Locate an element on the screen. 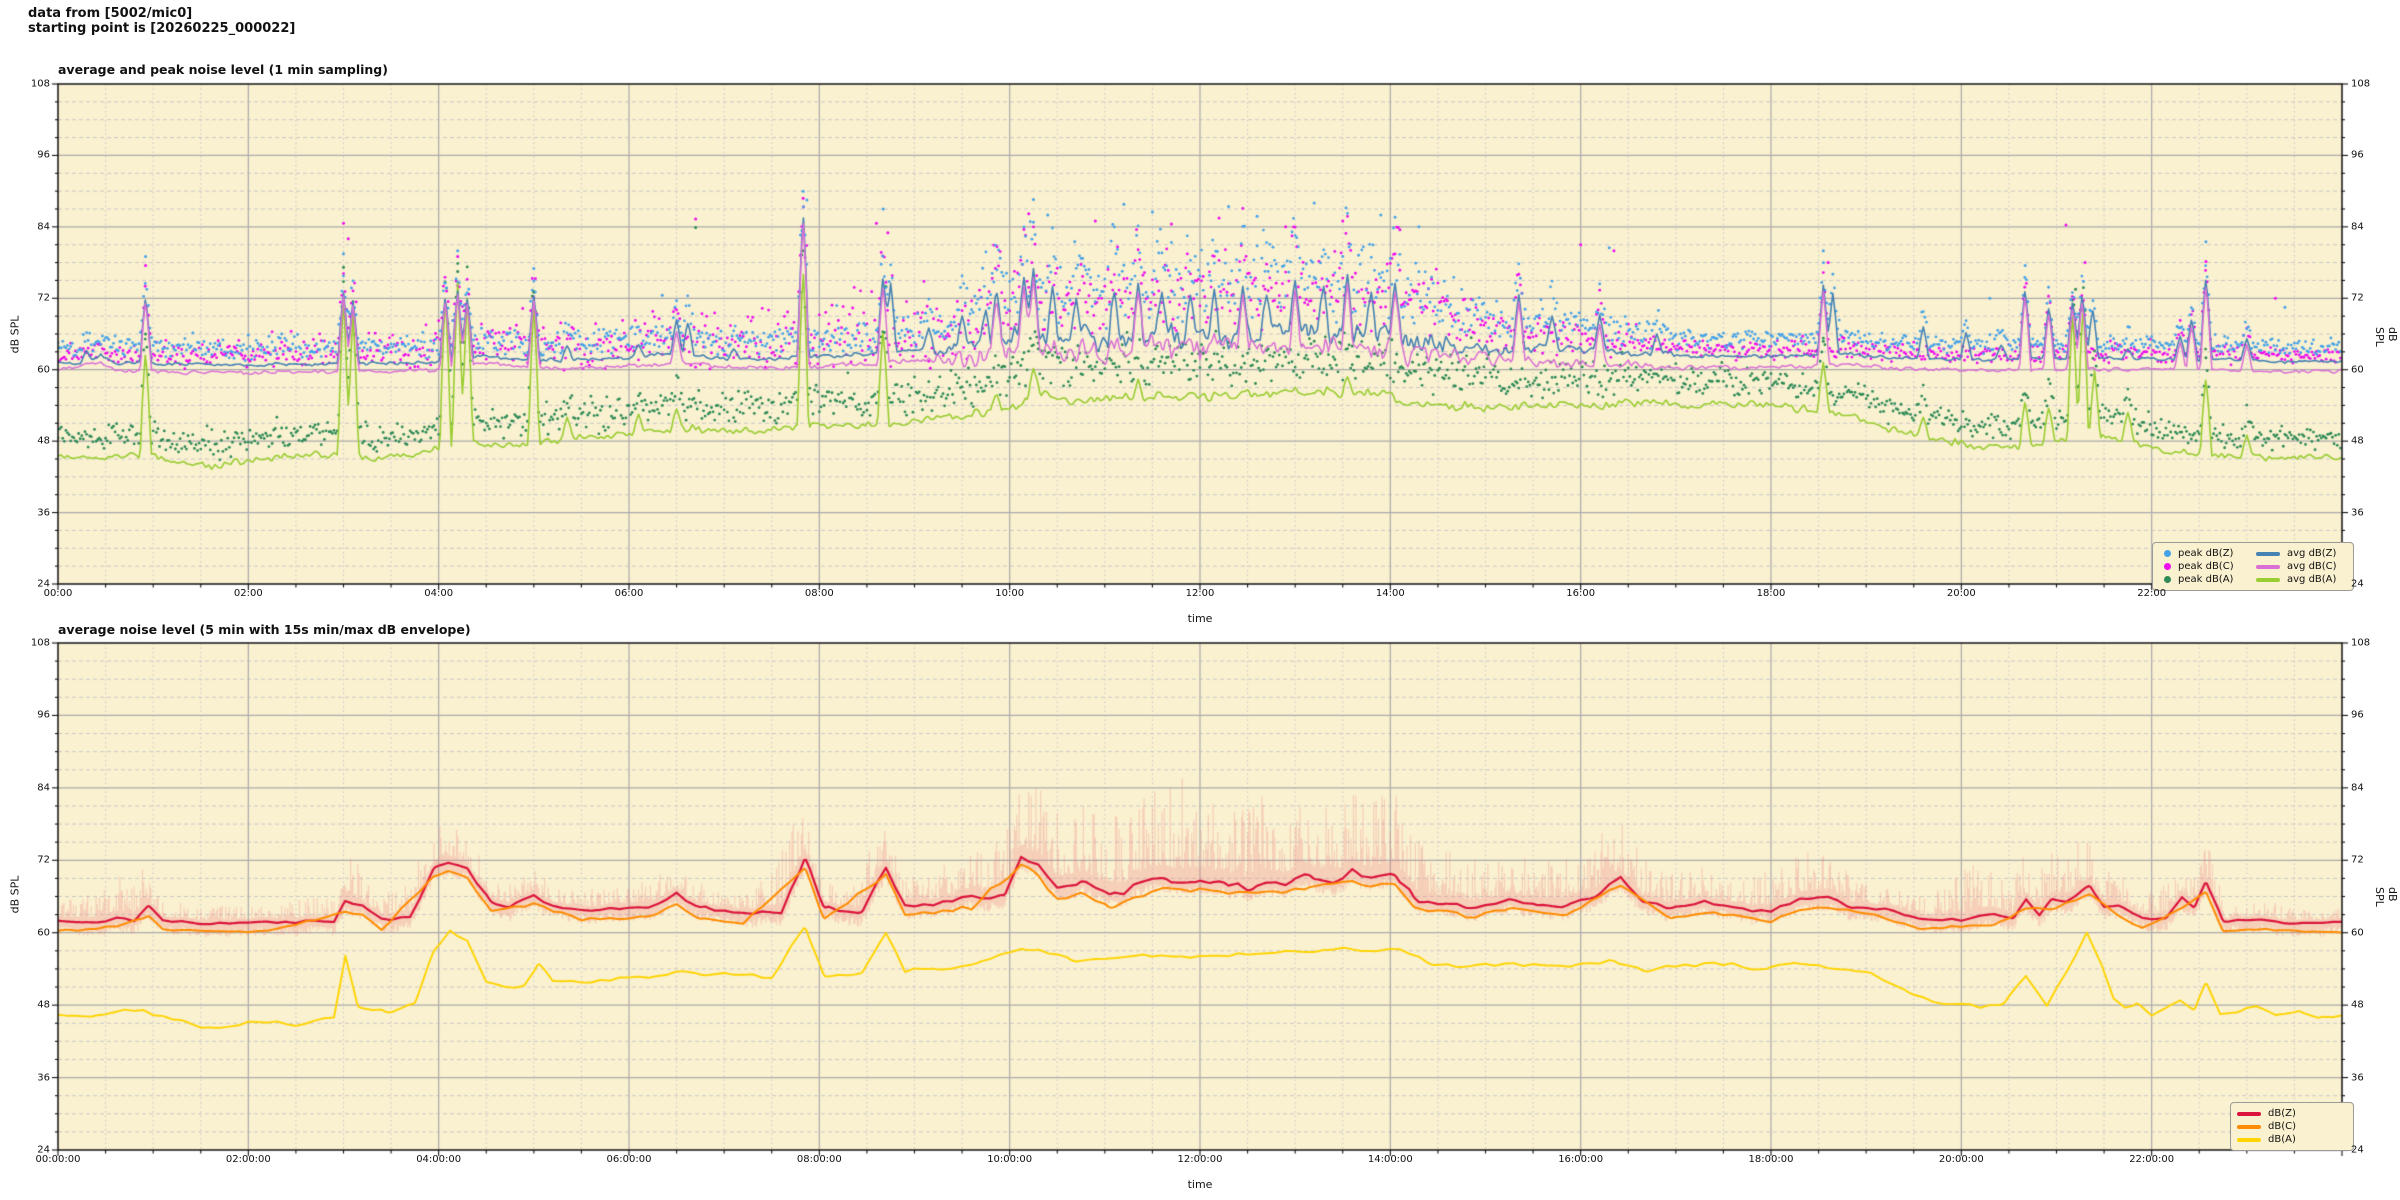 Image resolution: width=2400 pixels, height=1200 pixels. legend-entry: dB(Z) is located at coordinates (2291, 1113).